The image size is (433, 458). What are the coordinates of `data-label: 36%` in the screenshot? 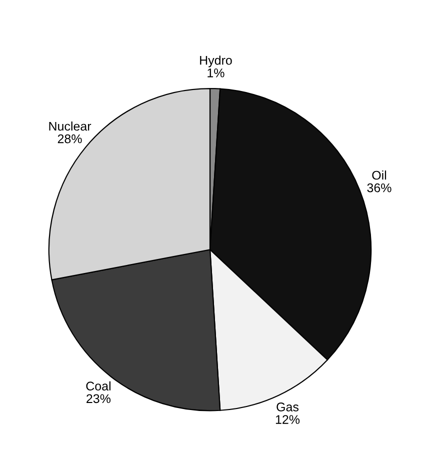 It's located at (379, 187).